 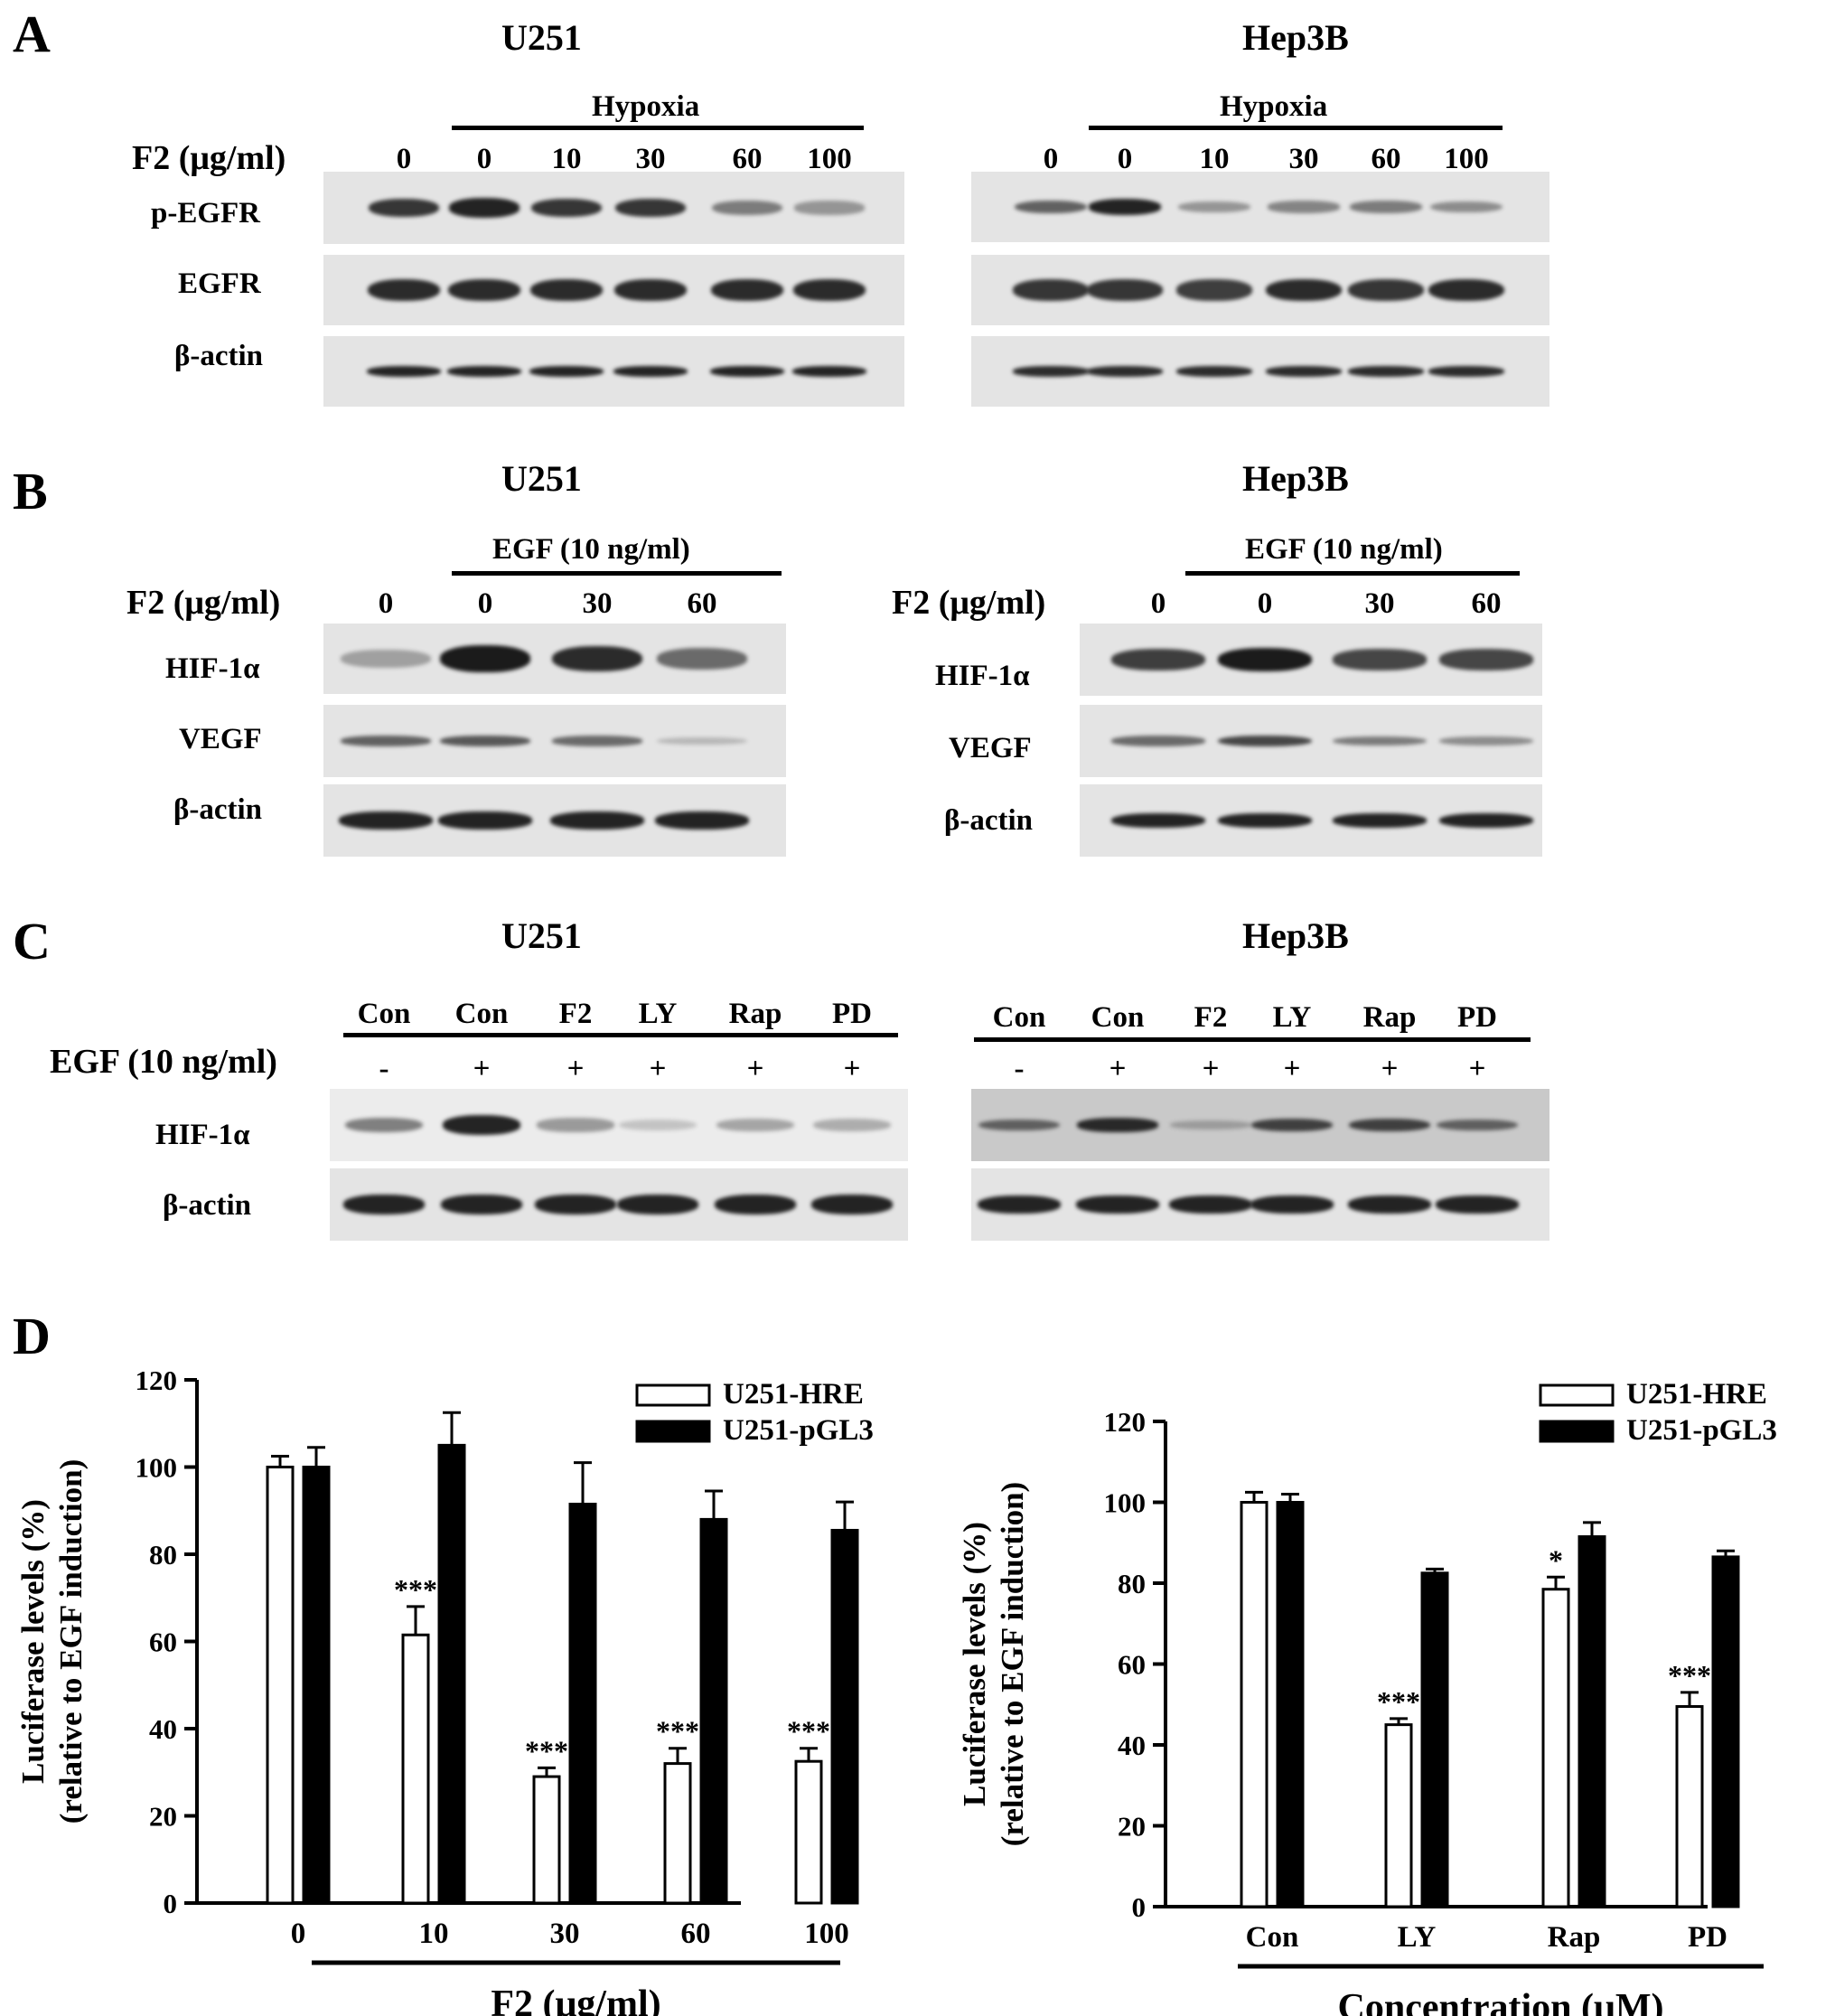 What do you see at coordinates (220, 739) in the screenshot?
I see `panel-b-left-row-label-vegf: VEGF` at bounding box center [220, 739].